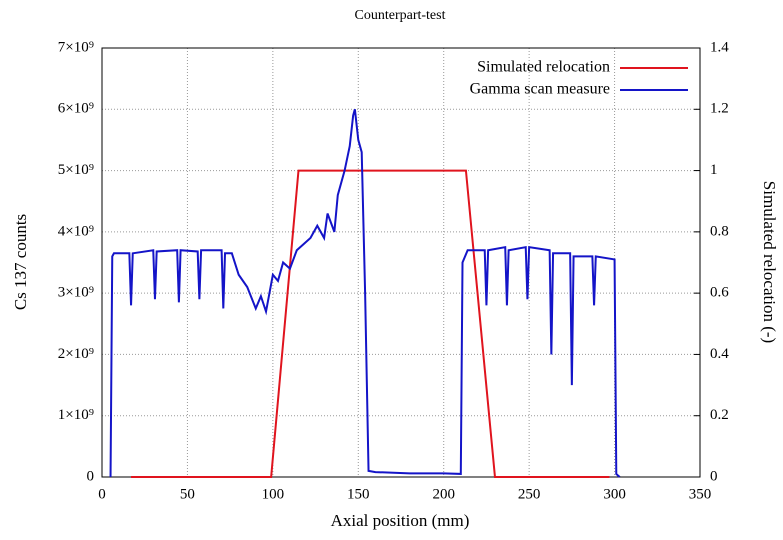 This screenshot has width=783, height=540. I want to click on y2-tick-label: 0.2, so click(719, 415).